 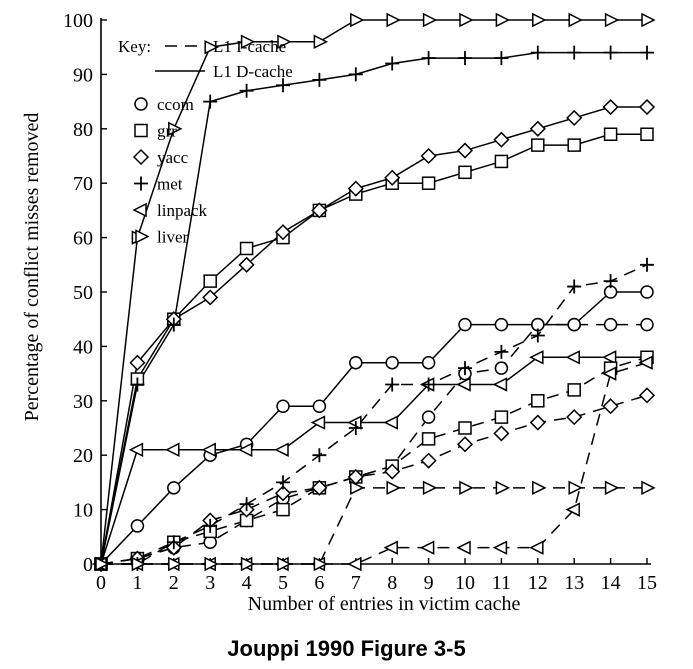 I want to click on x-tick-label: 5, so click(x=283, y=583).